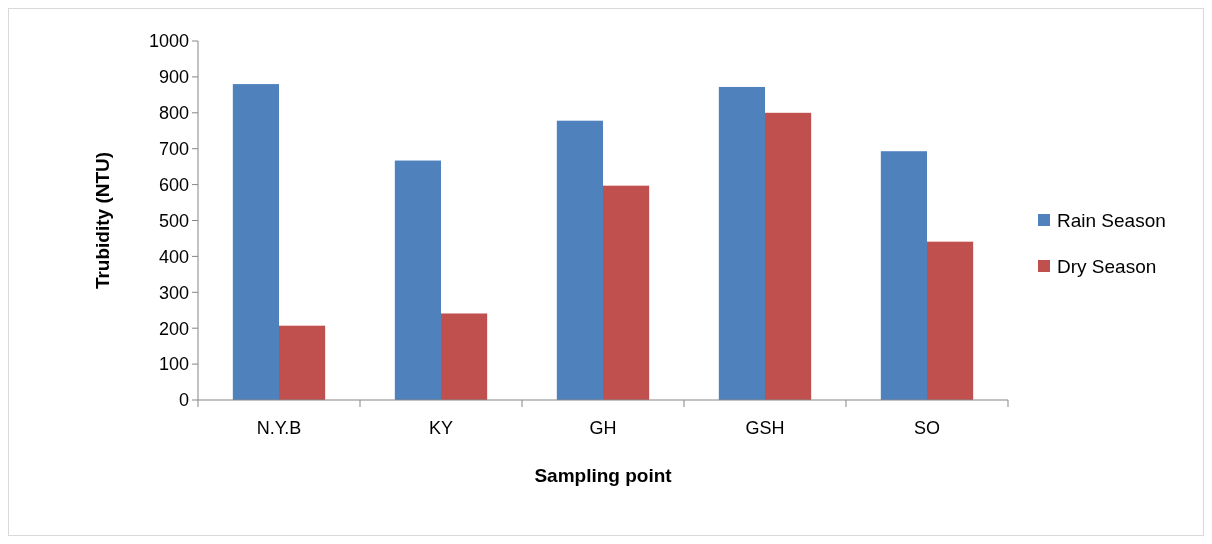 The width and height of the screenshot is (1212, 544). What do you see at coordinates (927, 428) in the screenshot?
I see `x-tick-label: SO` at bounding box center [927, 428].